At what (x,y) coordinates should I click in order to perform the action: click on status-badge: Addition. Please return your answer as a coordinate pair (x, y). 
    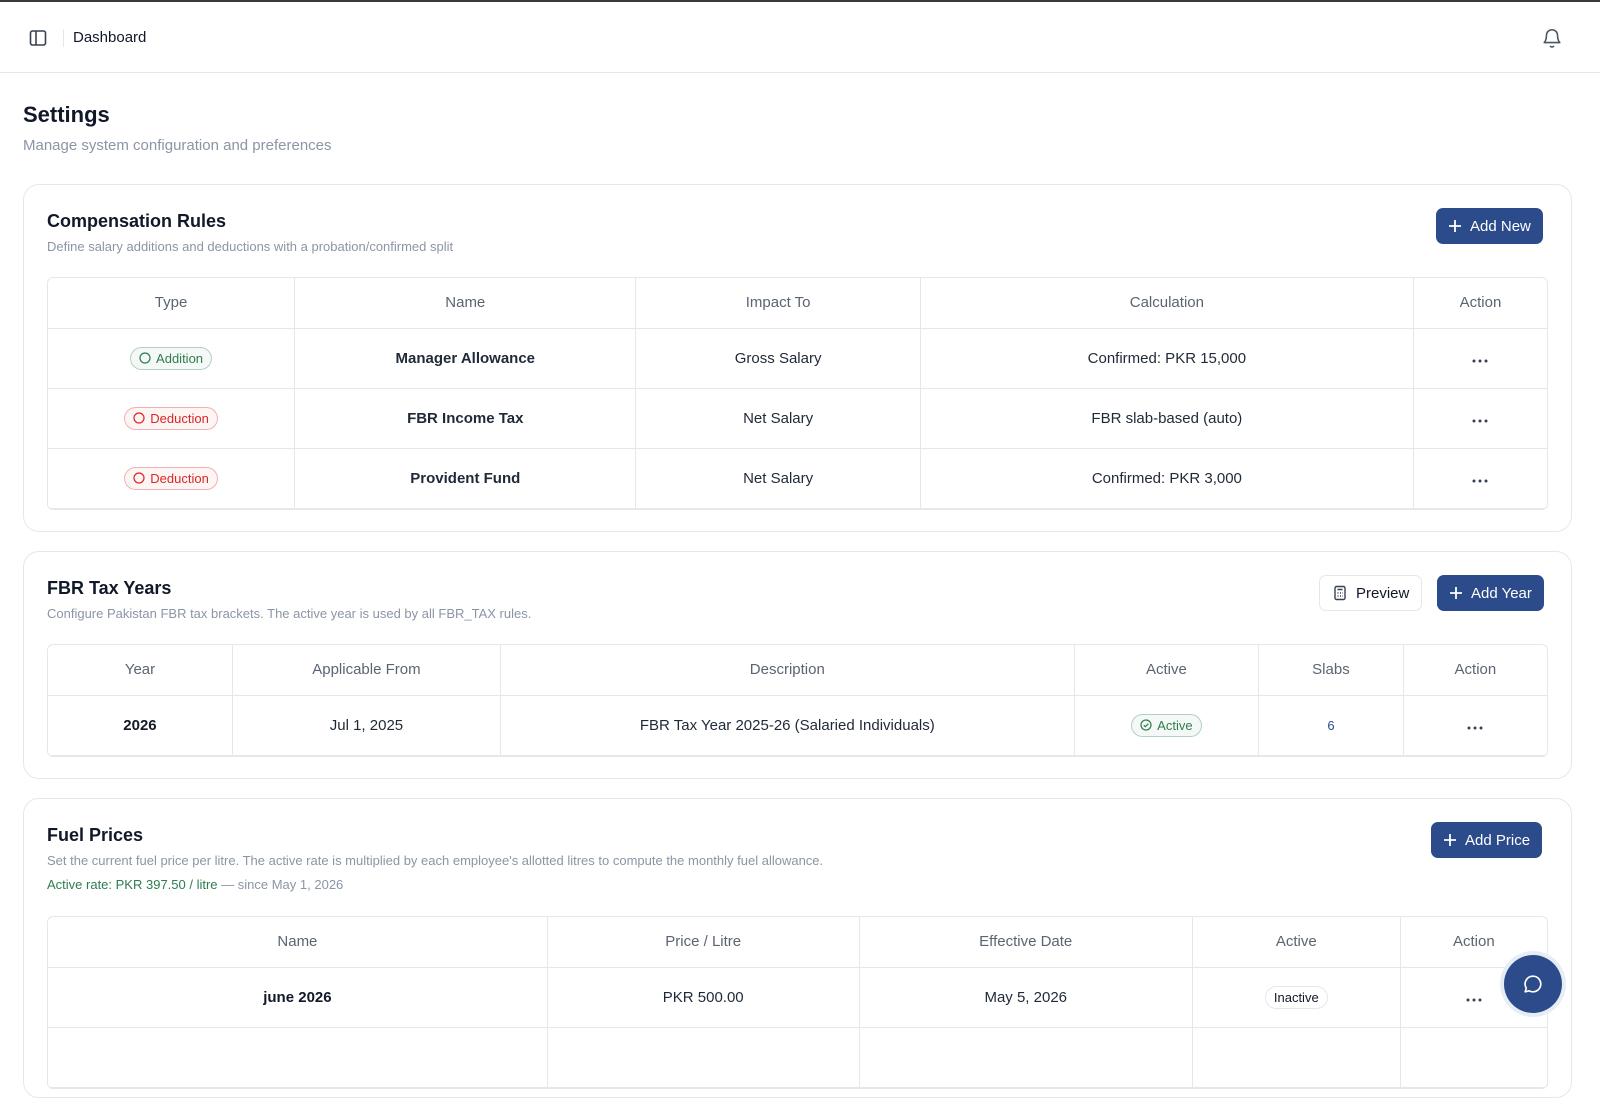
    Looking at the image, I should click on (171, 358).